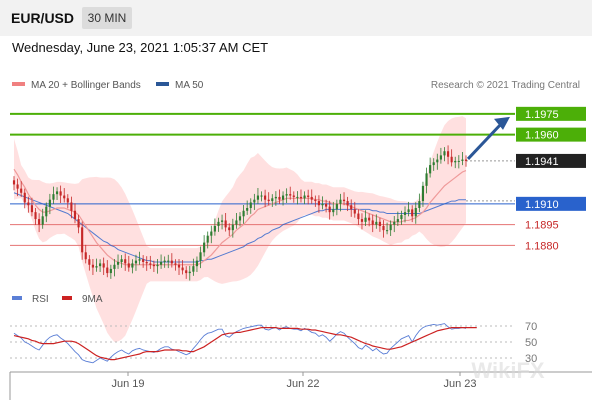 The image size is (592, 400). What do you see at coordinates (531, 359) in the screenshot?
I see `osc-tick-30: 30` at bounding box center [531, 359].